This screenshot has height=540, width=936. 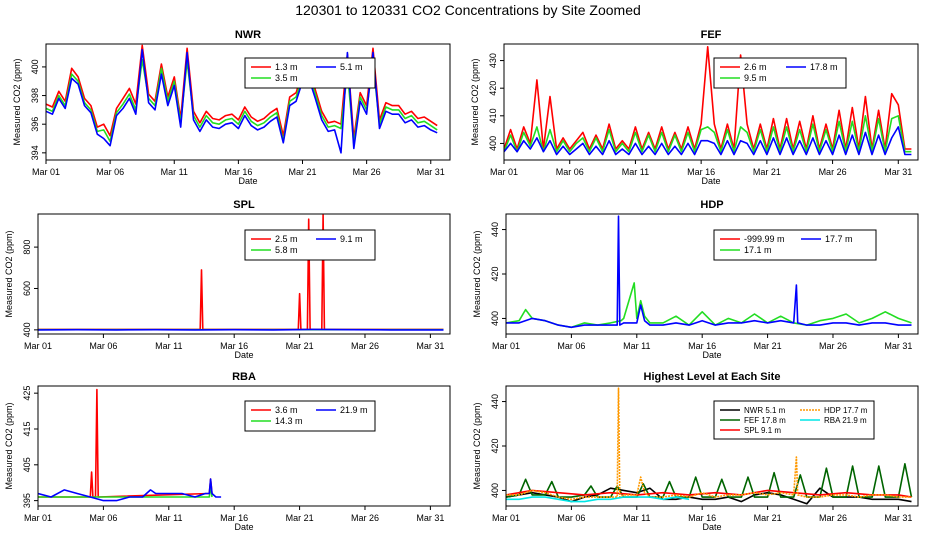 What do you see at coordinates (765, 410) in the screenshot?
I see `legend-label: NWR 5.1 m` at bounding box center [765, 410].